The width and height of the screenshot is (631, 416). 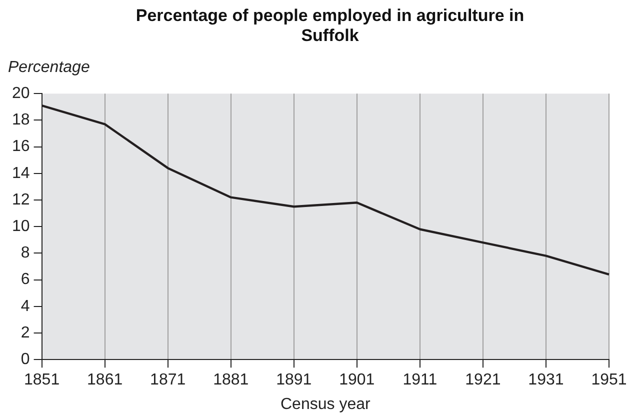 What do you see at coordinates (609, 380) in the screenshot?
I see `x-tick-label: 1951` at bounding box center [609, 380].